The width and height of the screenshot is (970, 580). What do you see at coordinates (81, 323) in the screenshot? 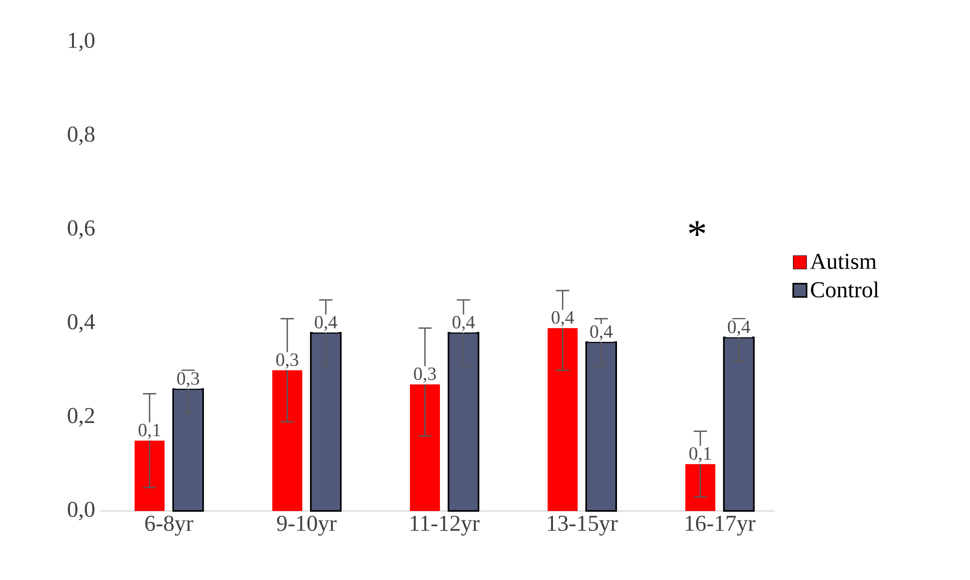
I see `y-tick-label: 0,4` at bounding box center [81, 323].